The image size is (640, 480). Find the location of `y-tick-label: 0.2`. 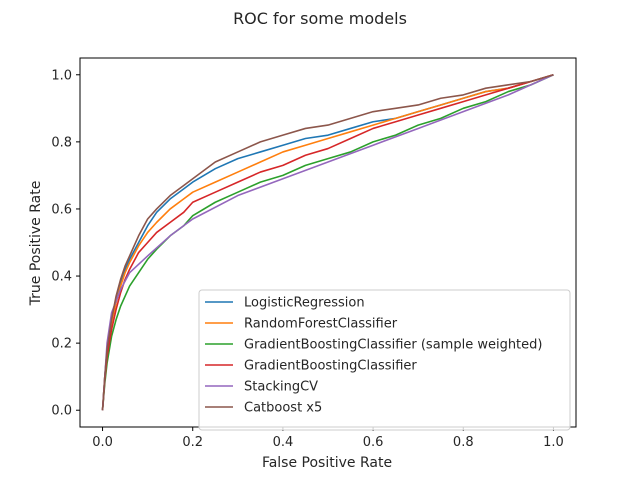

y-tick-label: 0.2 is located at coordinates (61, 344).